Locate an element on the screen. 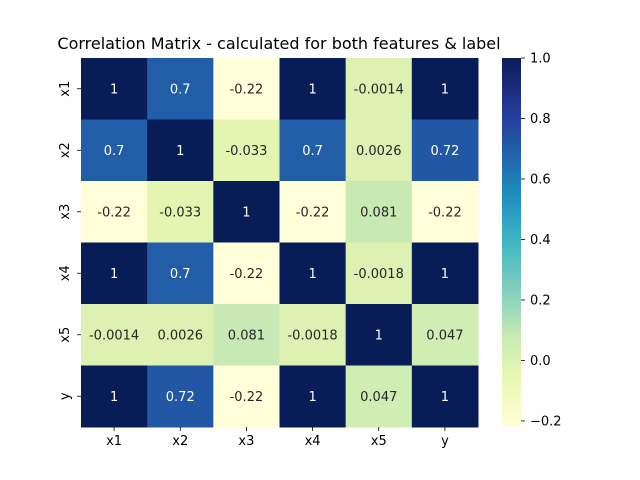 The image size is (640, 480). colorbar-tick-label: 0.2 is located at coordinates (540, 300).